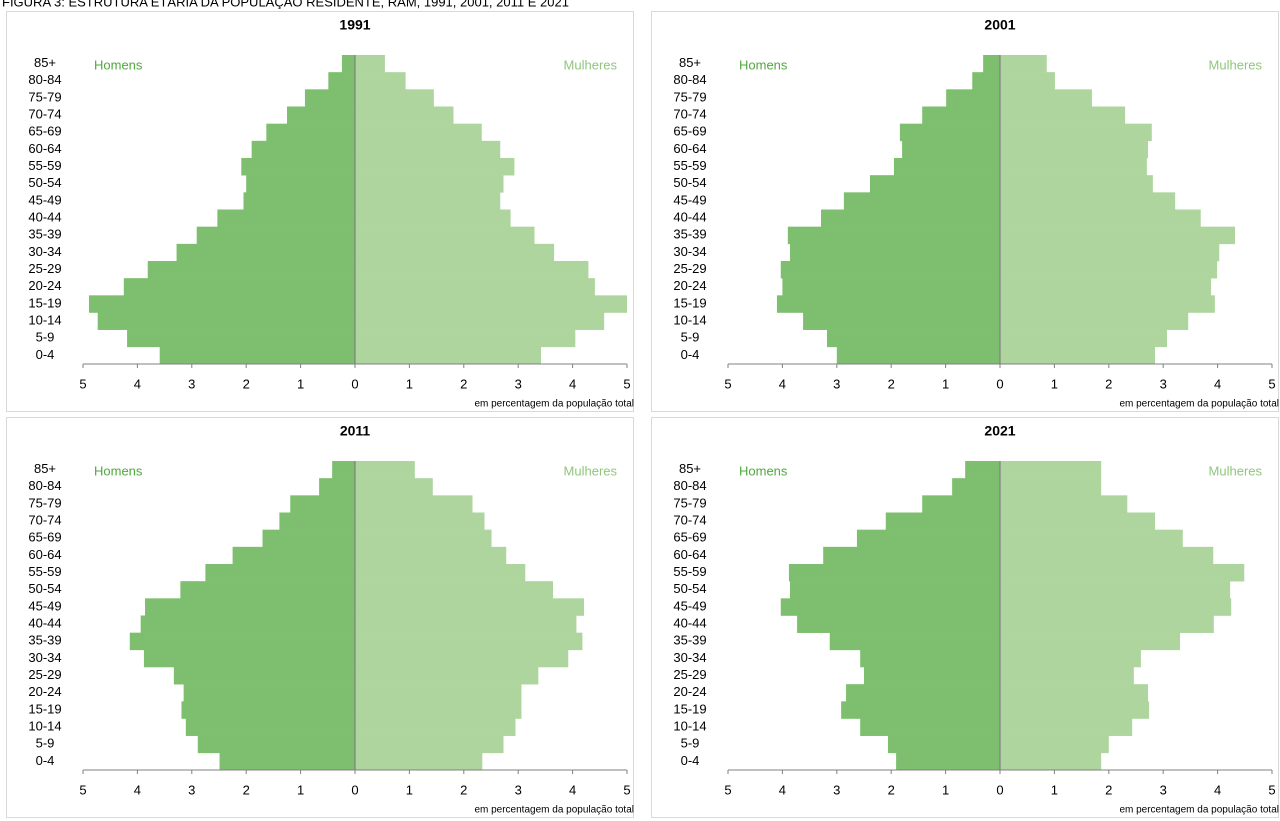  Describe the element at coordinates (44, 708) in the screenshot. I see `y-tick-label: 15-19` at that location.